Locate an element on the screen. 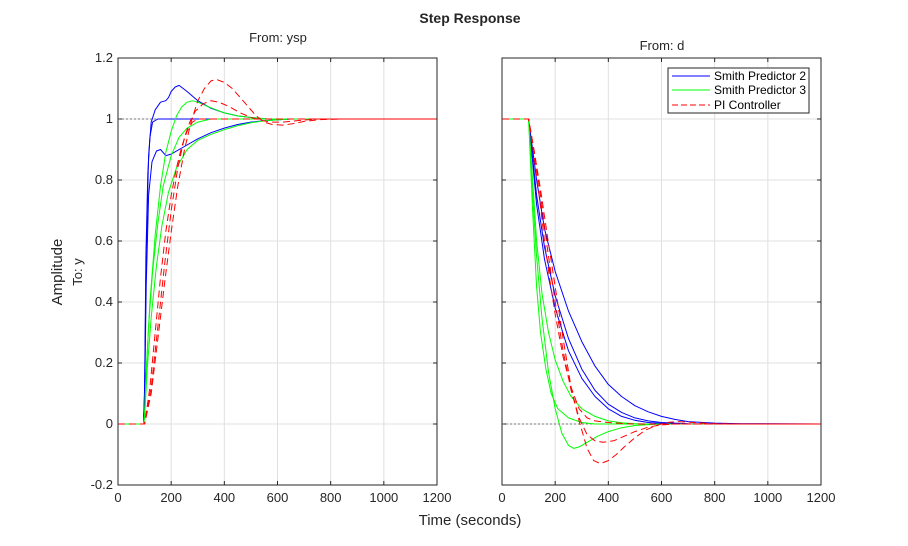 This screenshot has height=546, width=908. chart-title: Step Response is located at coordinates (469, 18).